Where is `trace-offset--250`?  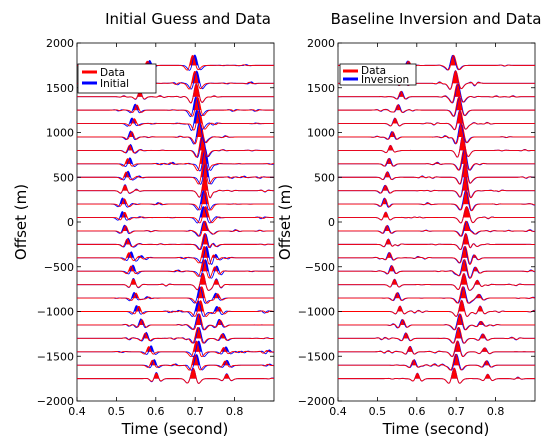 trace-offset--250 is located at coordinates (175, 241).